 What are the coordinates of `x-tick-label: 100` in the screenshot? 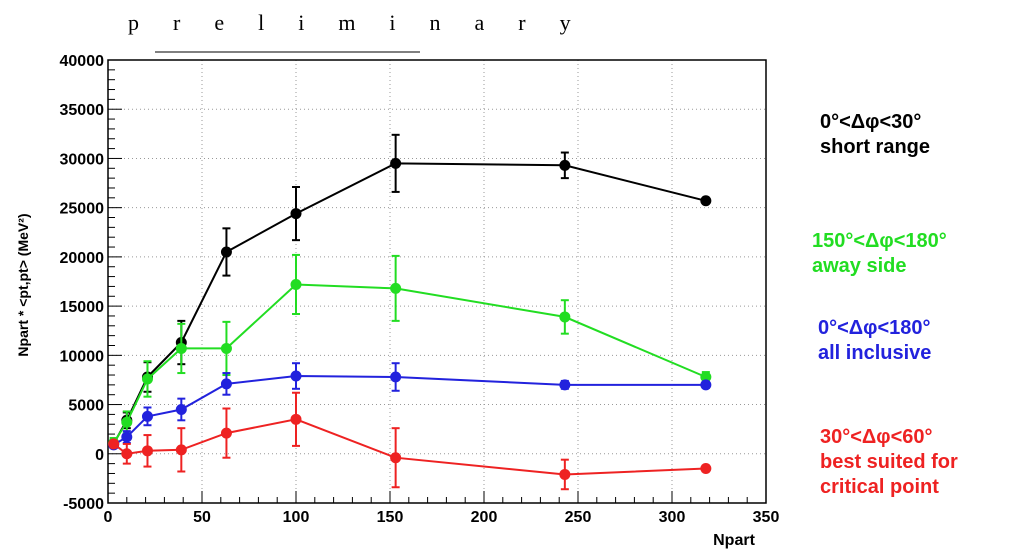 It's located at (296, 517).